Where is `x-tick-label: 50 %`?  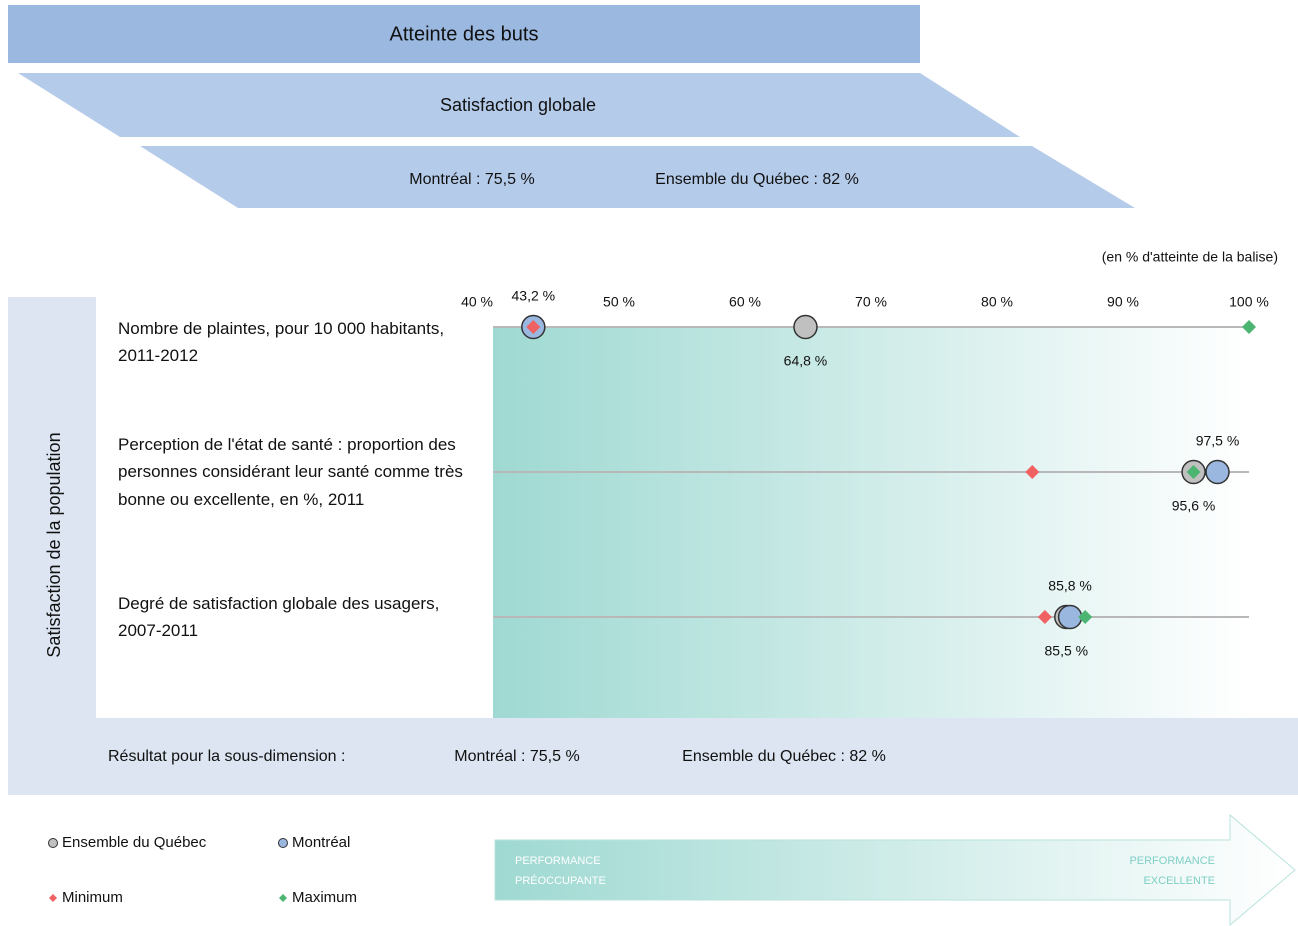
x-tick-label: 50 % is located at coordinates (619, 302).